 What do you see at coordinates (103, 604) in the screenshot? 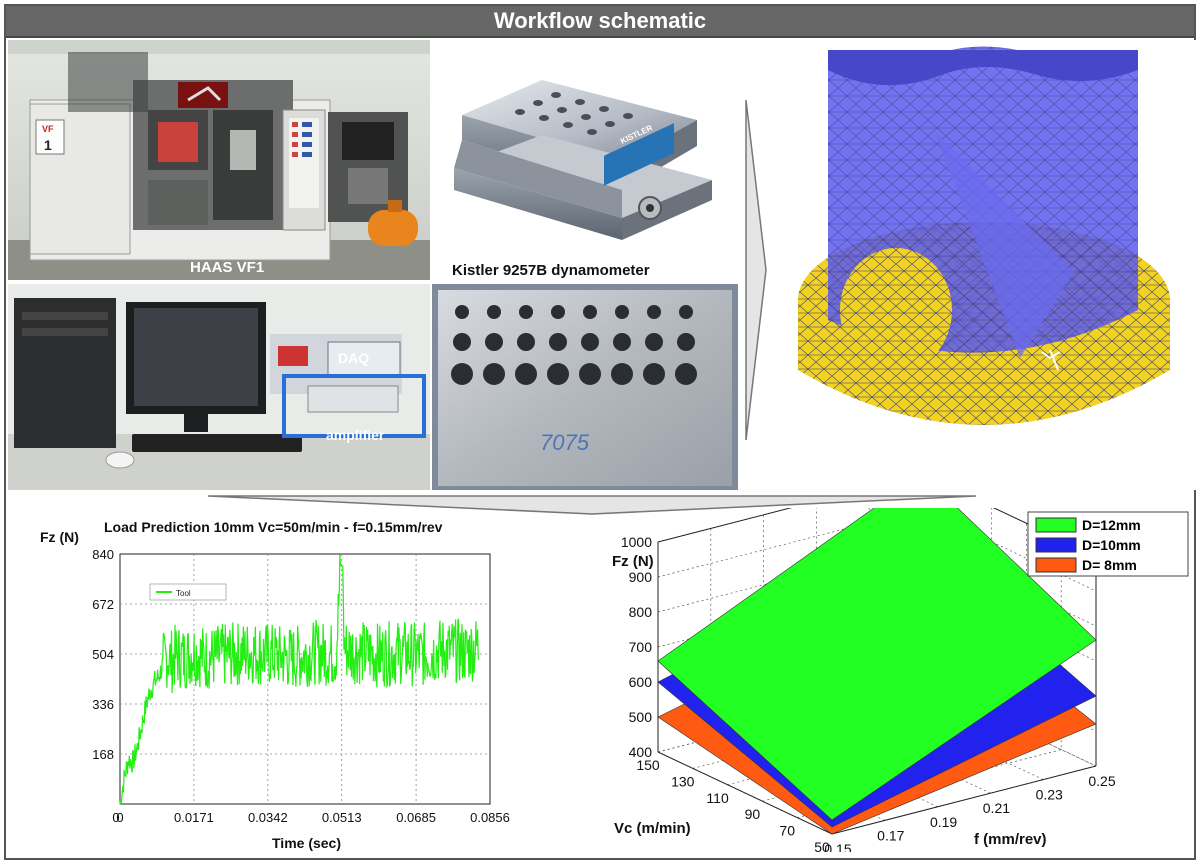
I see `line-y-tick: 672` at bounding box center [103, 604].